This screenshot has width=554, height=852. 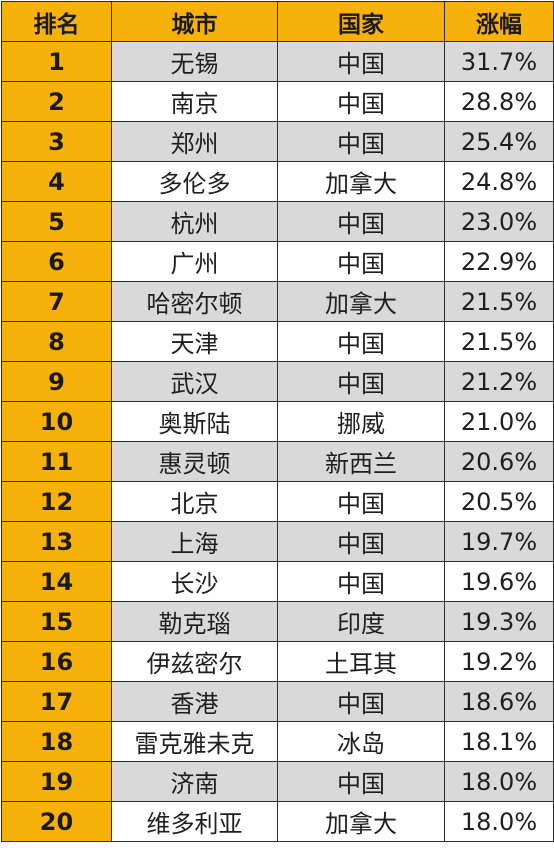 I want to click on table-row: 19 济南 中国 18.0%, so click(x=277, y=781).